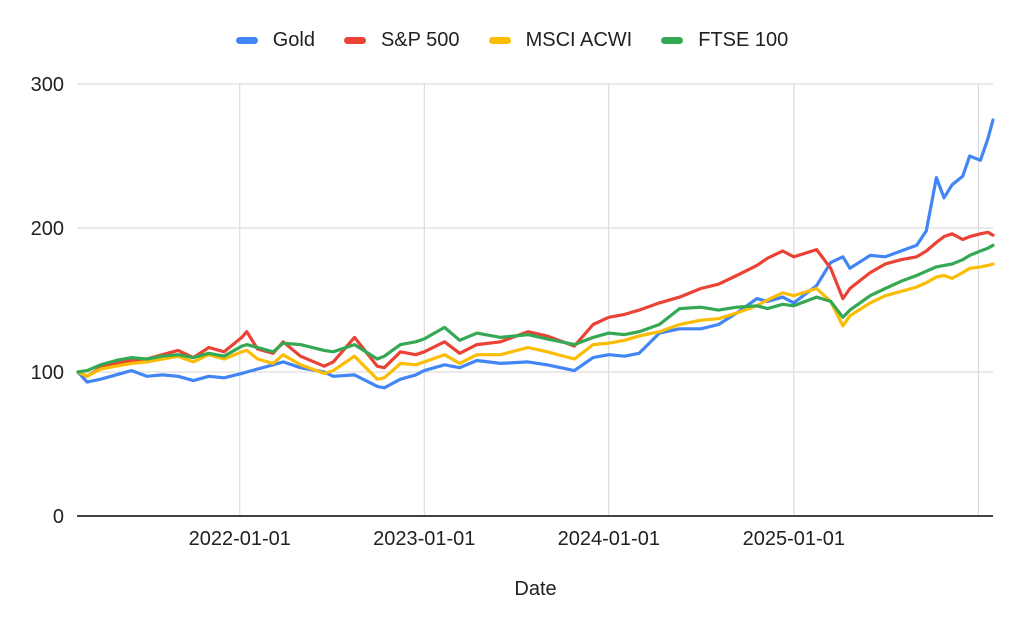 Image resolution: width=1024 pixels, height=633 pixels. I want to click on y-axis-tick-label: 300, so click(47, 85).